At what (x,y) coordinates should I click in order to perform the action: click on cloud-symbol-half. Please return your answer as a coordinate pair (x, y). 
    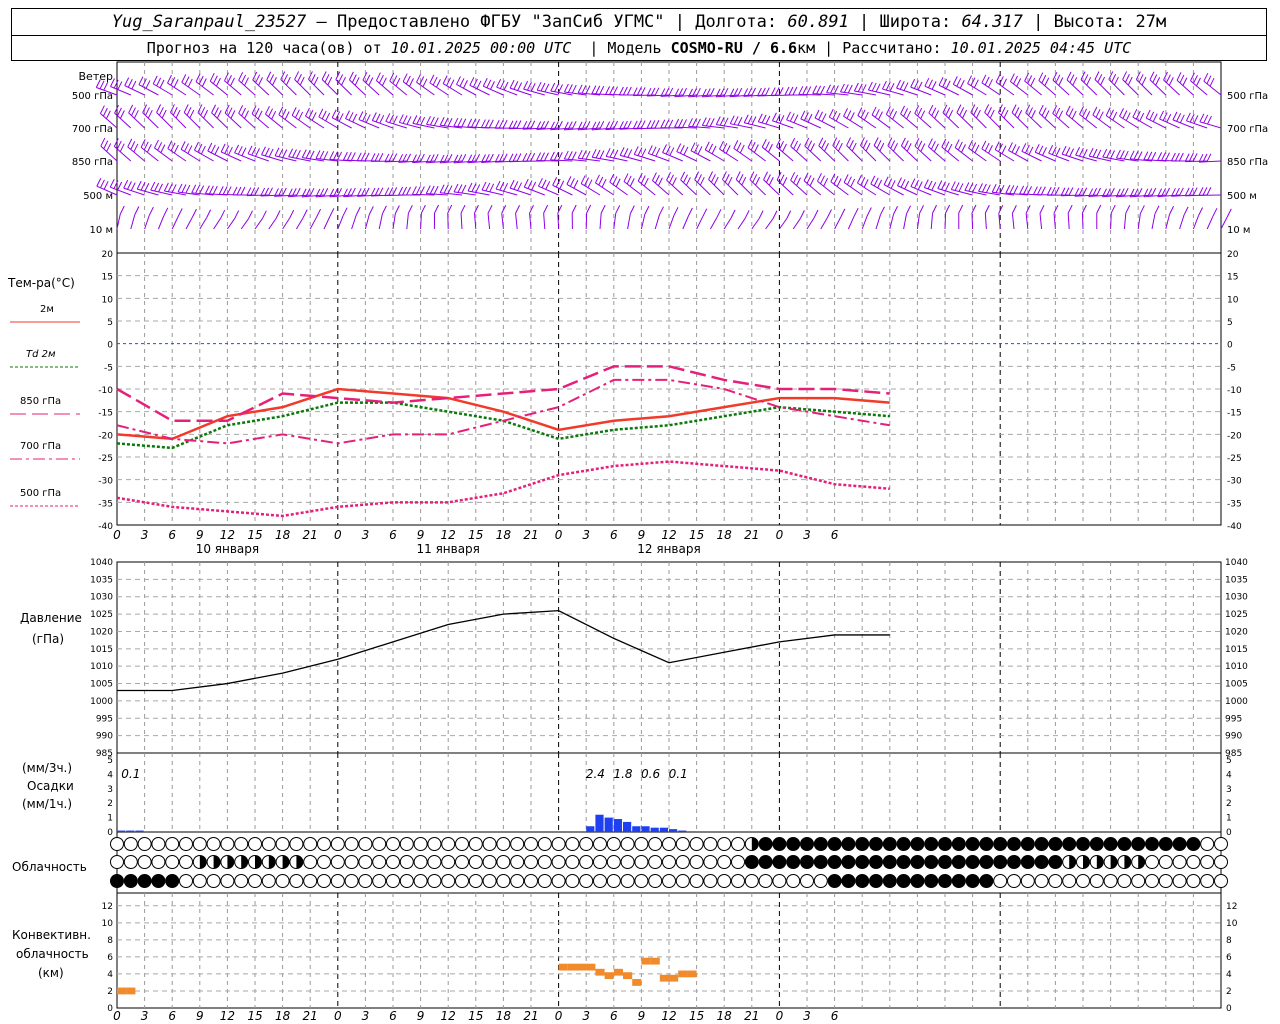
    Looking at the image, I should click on (258, 862).